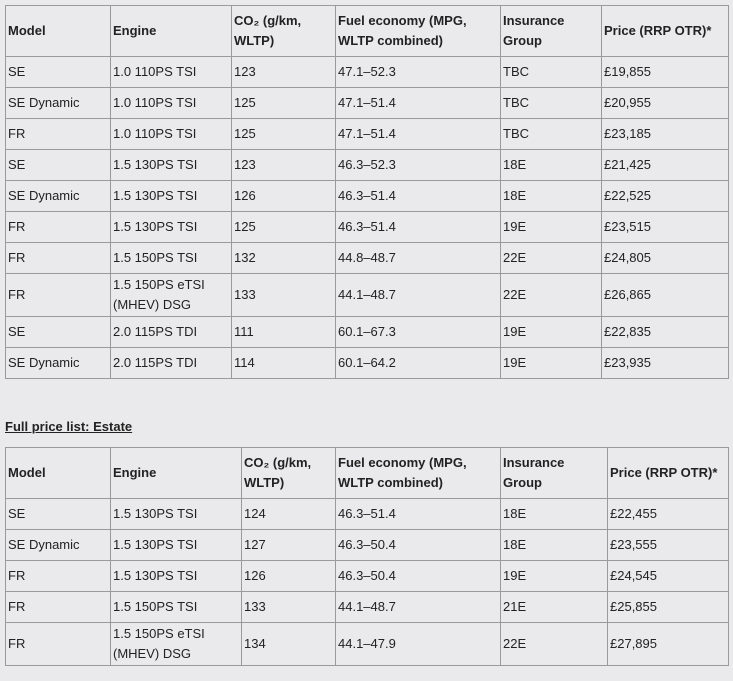 This screenshot has width=733, height=681. I want to click on table-cell: £23,935, so click(665, 363).